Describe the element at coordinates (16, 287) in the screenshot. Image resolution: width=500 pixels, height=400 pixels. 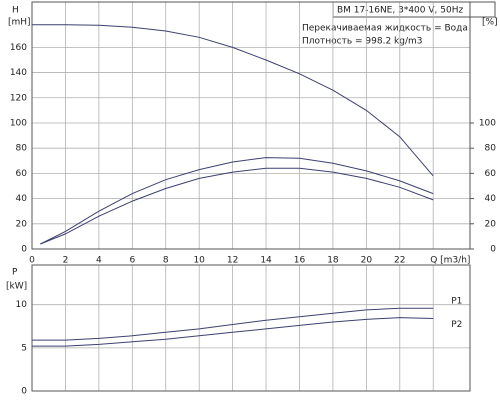
I see `y-label-unit: [kW]` at that location.